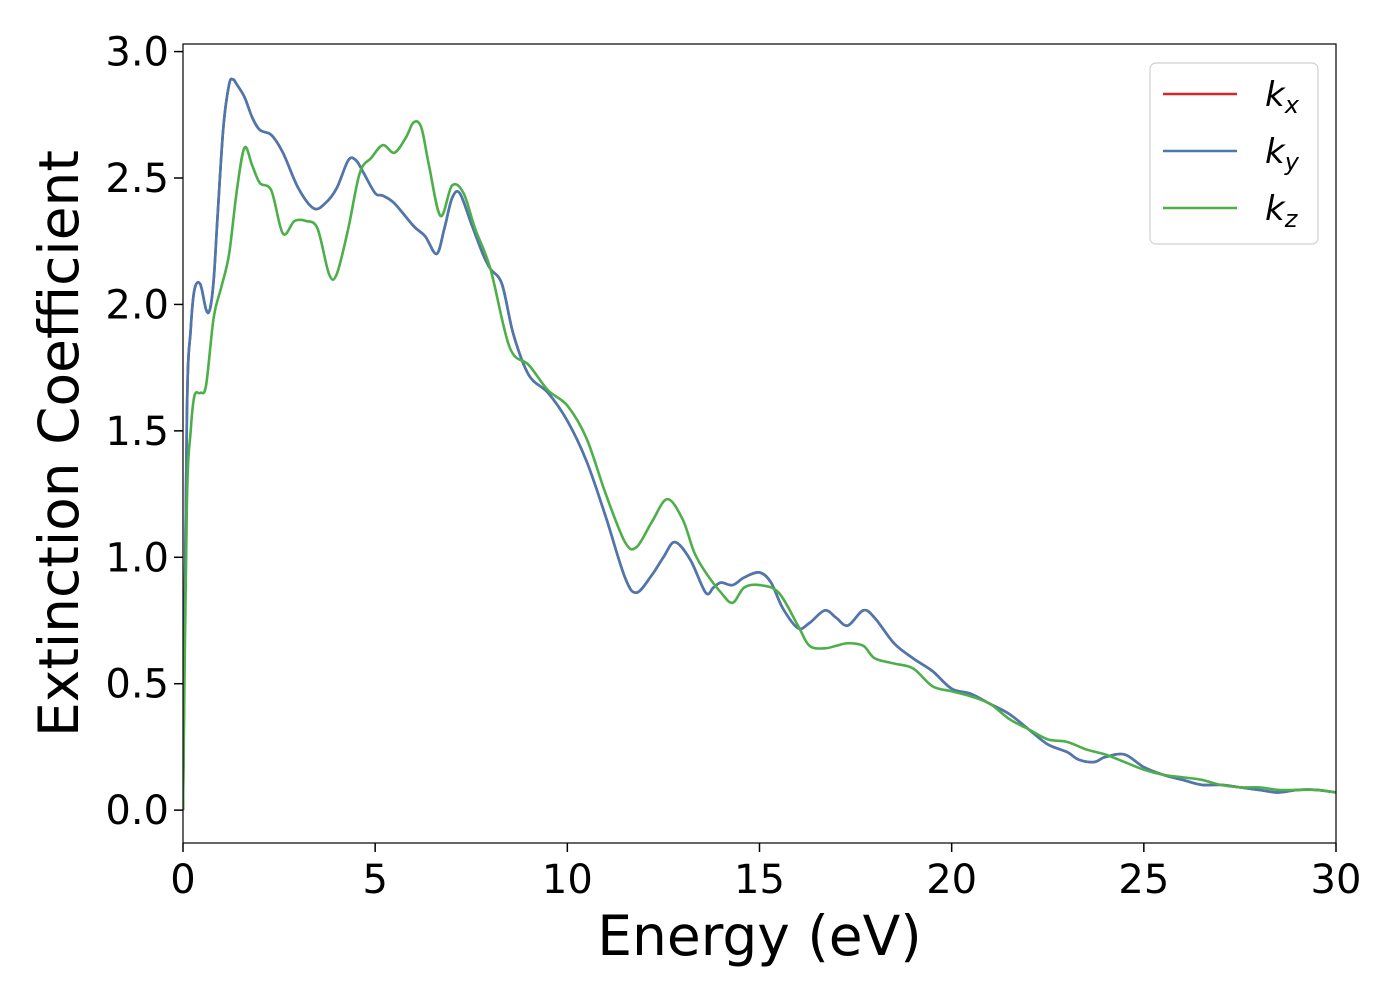 This screenshot has width=1400, height=1000. I want to click on x-tick-label: 5, so click(374, 880).